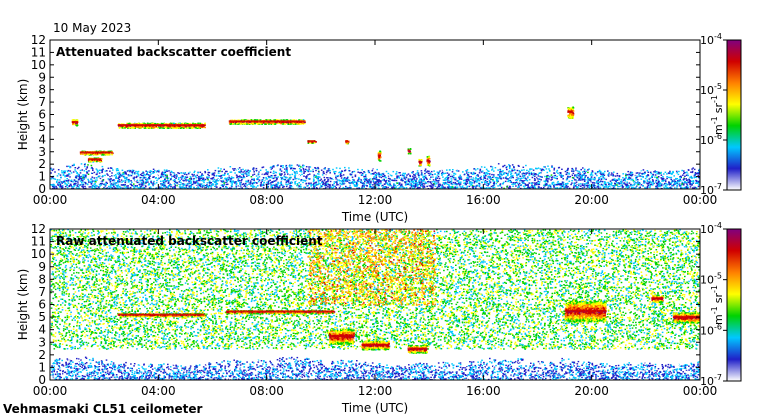 The image size is (780, 420). Describe the element at coordinates (375, 368) in the screenshot. I see `boundary-layer-mark` at that location.